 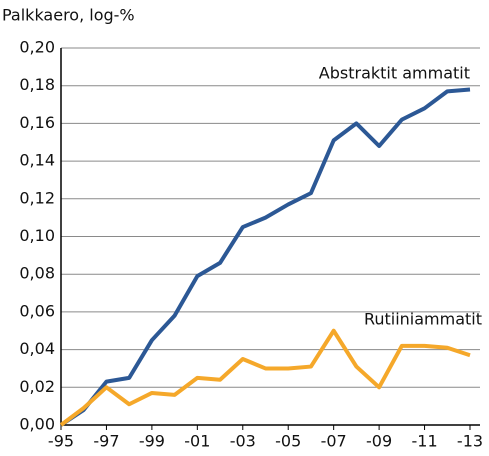 What do you see at coordinates (37, 273) in the screenshot?
I see `y-tick-label: 0,08` at bounding box center [37, 273].